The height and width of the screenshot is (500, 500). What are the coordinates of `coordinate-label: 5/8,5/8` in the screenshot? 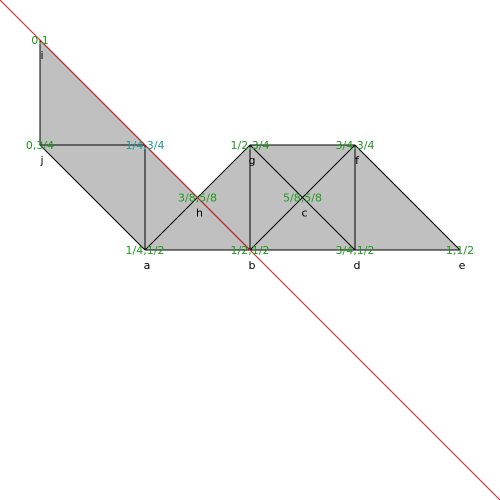 It's located at (302, 198).